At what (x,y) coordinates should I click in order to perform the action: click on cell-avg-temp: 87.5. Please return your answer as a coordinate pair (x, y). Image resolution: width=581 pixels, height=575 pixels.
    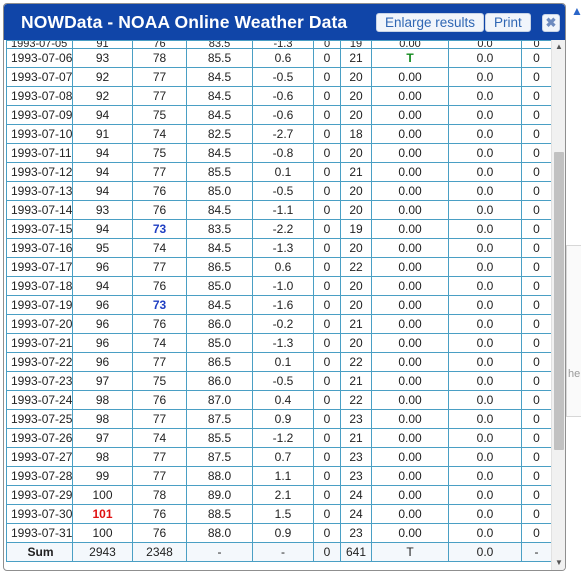
    Looking at the image, I should click on (219, 419).